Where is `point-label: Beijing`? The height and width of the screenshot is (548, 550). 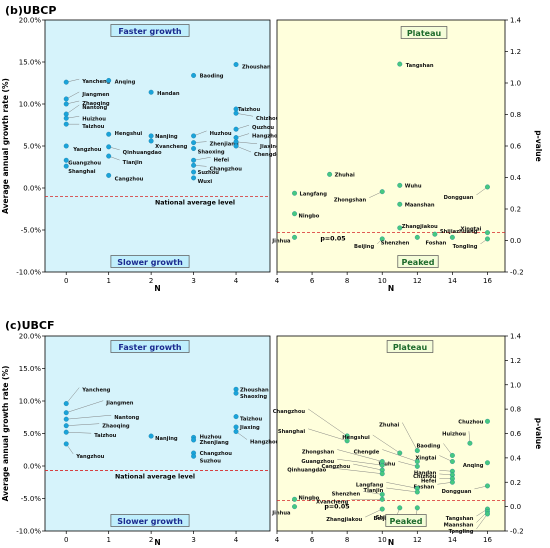 point-label: Beijing is located at coordinates (384, 519).